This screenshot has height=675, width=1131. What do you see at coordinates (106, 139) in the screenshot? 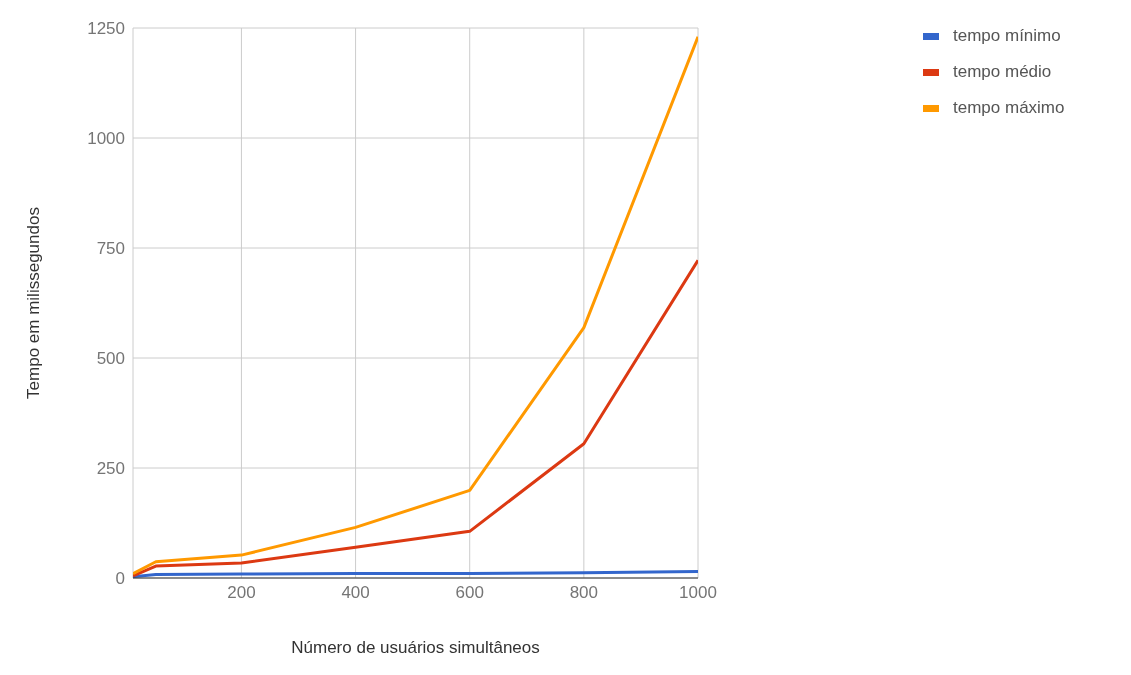
I see `y-tick-label: 1000` at bounding box center [106, 139].